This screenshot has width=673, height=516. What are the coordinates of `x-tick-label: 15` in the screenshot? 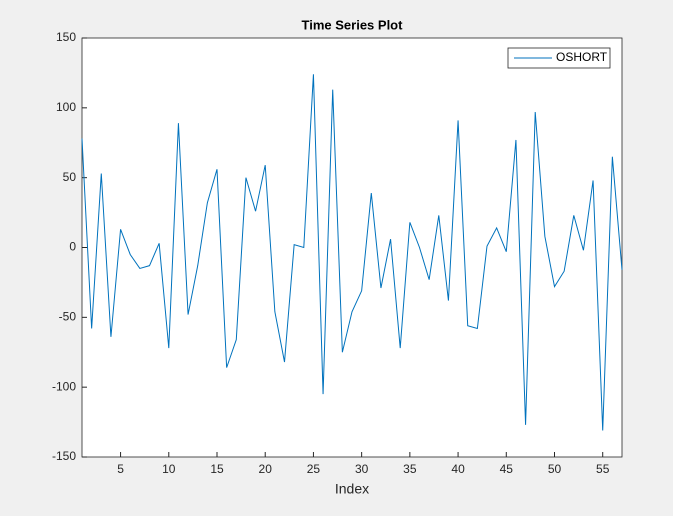 It's located at (217, 469).